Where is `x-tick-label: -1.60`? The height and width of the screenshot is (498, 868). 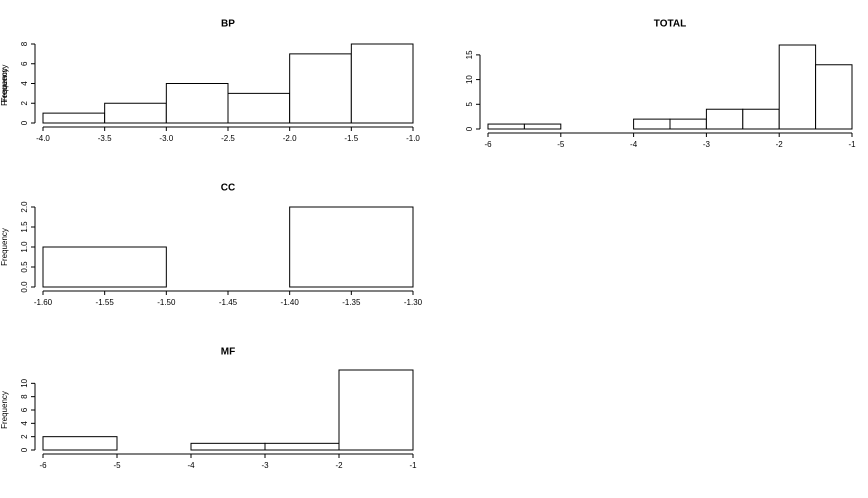 x-tick-label: -1.60 is located at coordinates (43, 302).